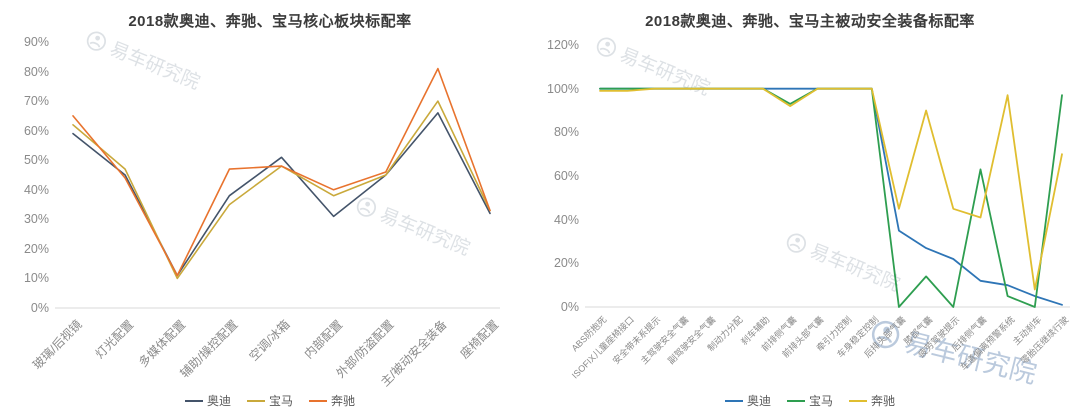 Image resolution: width=1080 pixels, height=417 pixels. Describe the element at coordinates (810, 21) in the screenshot. I see `chart-title: 2018款奥迪、奔驰、宝马主被动安全装备标配率` at that location.